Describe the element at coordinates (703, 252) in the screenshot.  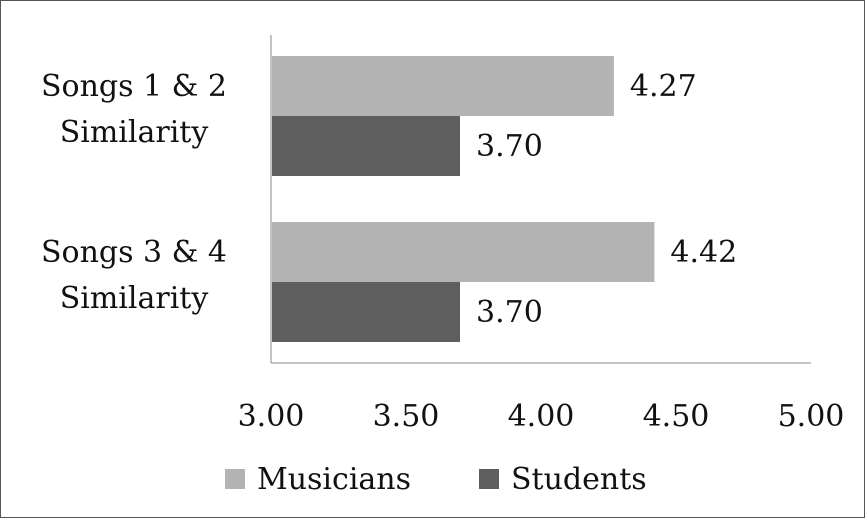
I see `data-label-musicians-2: 4.42` at that location.